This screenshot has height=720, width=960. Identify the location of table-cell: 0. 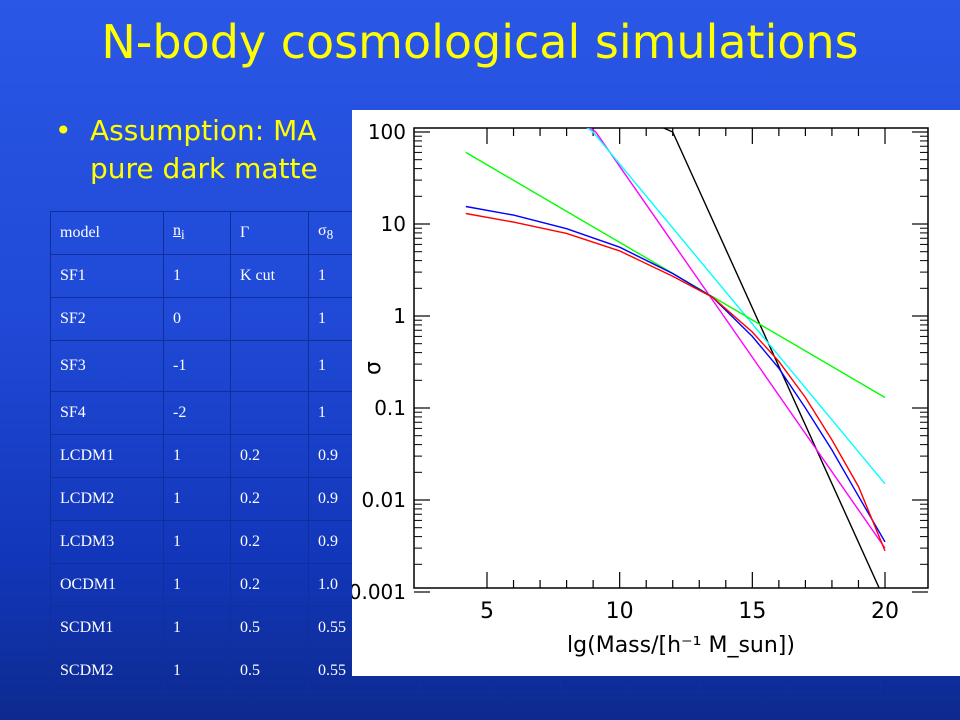
(197, 319).